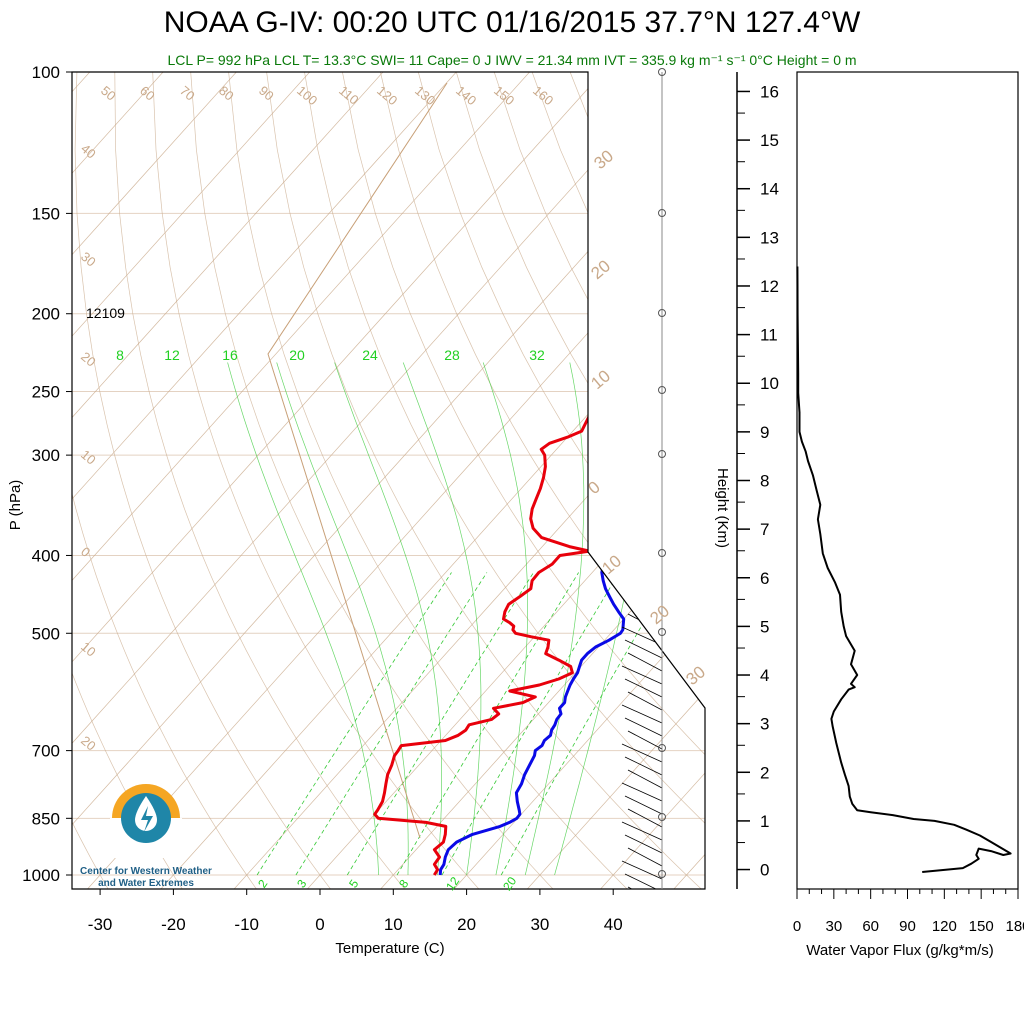 This screenshot has height=1024, width=1024. What do you see at coordinates (146, 871) in the screenshot?
I see `logo-line-1: Center for Western Weather` at bounding box center [146, 871].